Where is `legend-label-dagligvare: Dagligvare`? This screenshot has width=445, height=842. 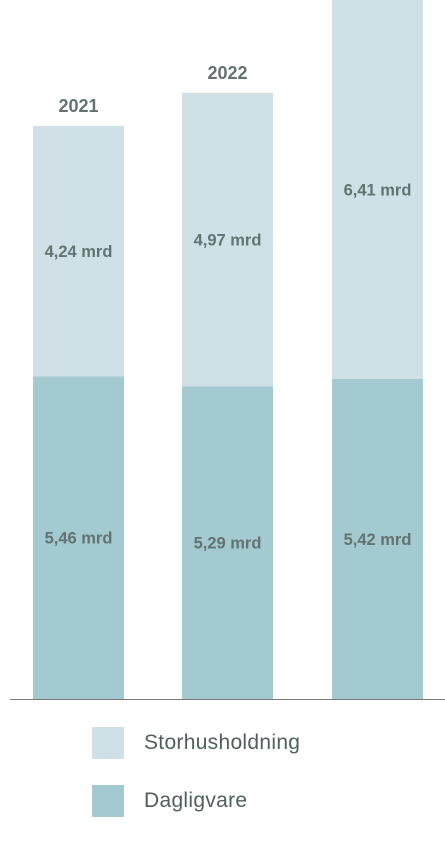
legend-label-dagligvare: Dagligvare is located at coordinates (196, 800).